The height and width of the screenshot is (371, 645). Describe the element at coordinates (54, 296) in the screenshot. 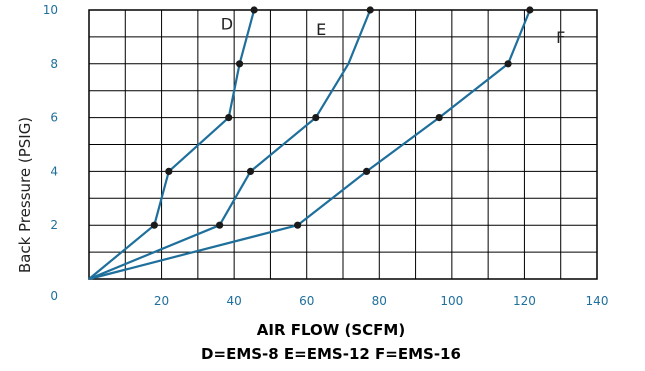

I see `y-tick-label: 0` at that location.